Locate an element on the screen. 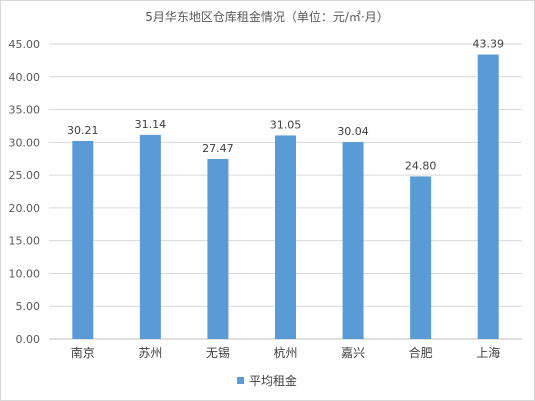  data-label: 30.04 is located at coordinates (353, 131).